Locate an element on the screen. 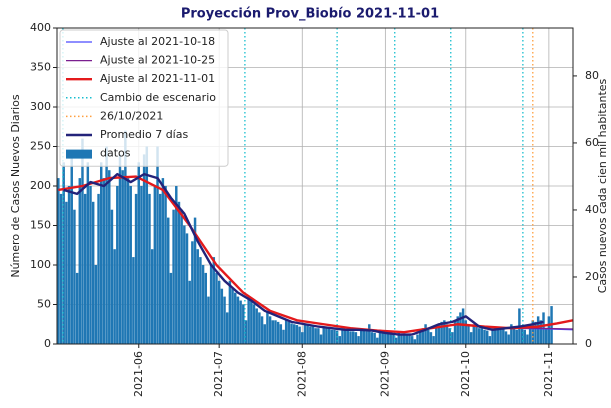 This screenshot has height=408, width=611. x-tick-label: 2021-08 is located at coordinates (301, 374).